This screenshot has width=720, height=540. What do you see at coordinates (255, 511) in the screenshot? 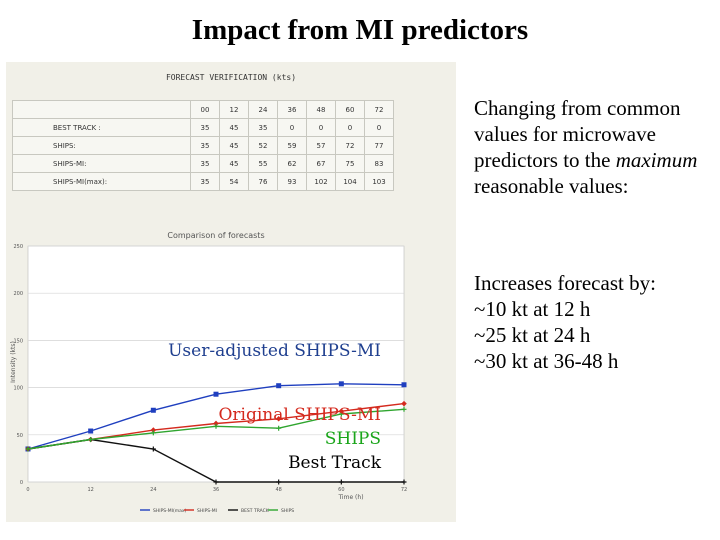
I see `legend-entry: BEST TRACK` at bounding box center [255, 511].